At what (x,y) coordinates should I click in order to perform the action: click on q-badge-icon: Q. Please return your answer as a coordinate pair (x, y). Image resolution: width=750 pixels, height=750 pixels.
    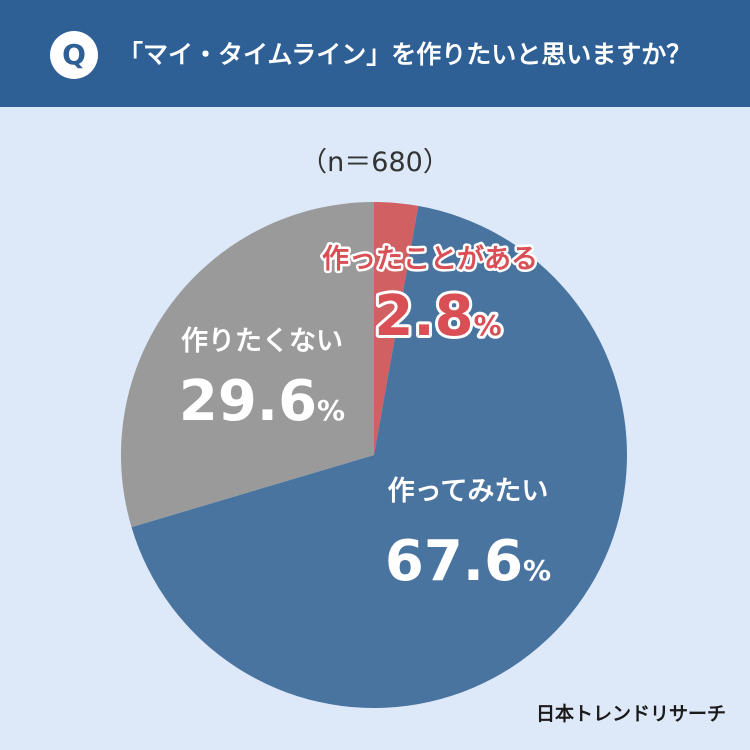
    Looking at the image, I should click on (74, 55).